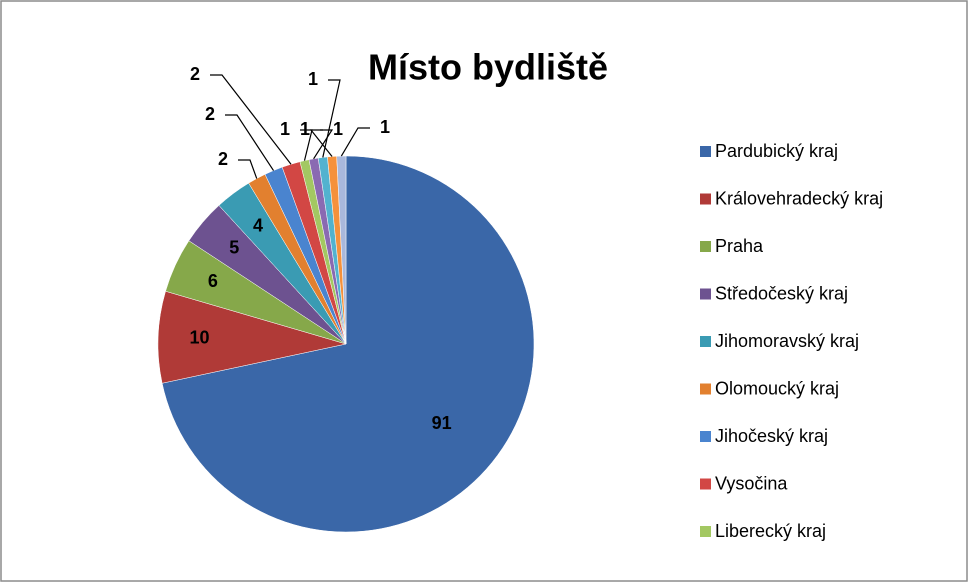 The image size is (968, 582). Describe the element at coordinates (252, 337) in the screenshot. I see `pie-slice` at that location.